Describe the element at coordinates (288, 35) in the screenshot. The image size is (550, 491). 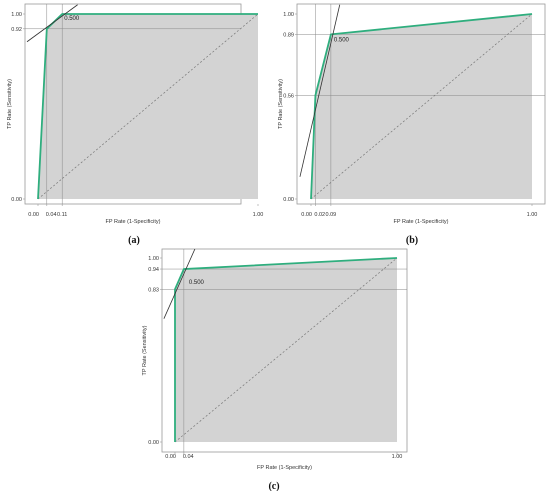
I see `y-tick-label: 0.89` at that location.